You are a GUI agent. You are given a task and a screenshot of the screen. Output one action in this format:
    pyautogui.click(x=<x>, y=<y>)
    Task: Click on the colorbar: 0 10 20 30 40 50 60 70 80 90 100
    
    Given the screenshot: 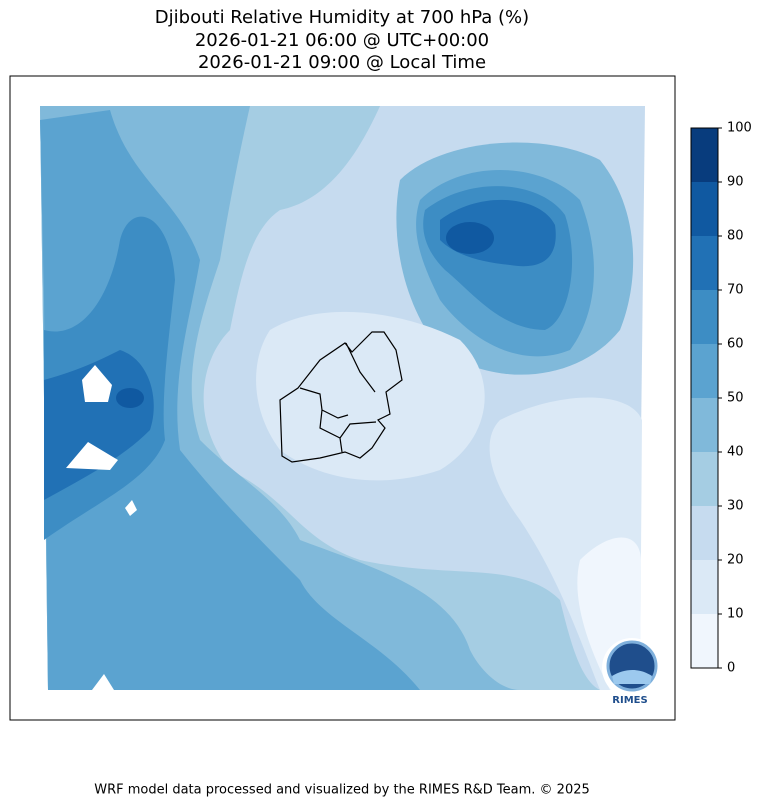 What is the action you would take?
    pyautogui.click(x=721, y=398)
    